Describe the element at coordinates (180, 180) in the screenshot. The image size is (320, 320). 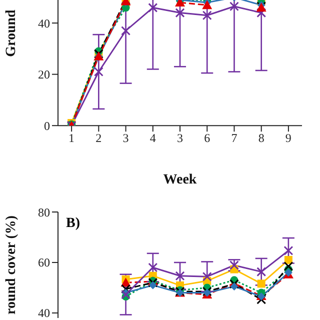
I see `x-axis-title: Week` at that location.